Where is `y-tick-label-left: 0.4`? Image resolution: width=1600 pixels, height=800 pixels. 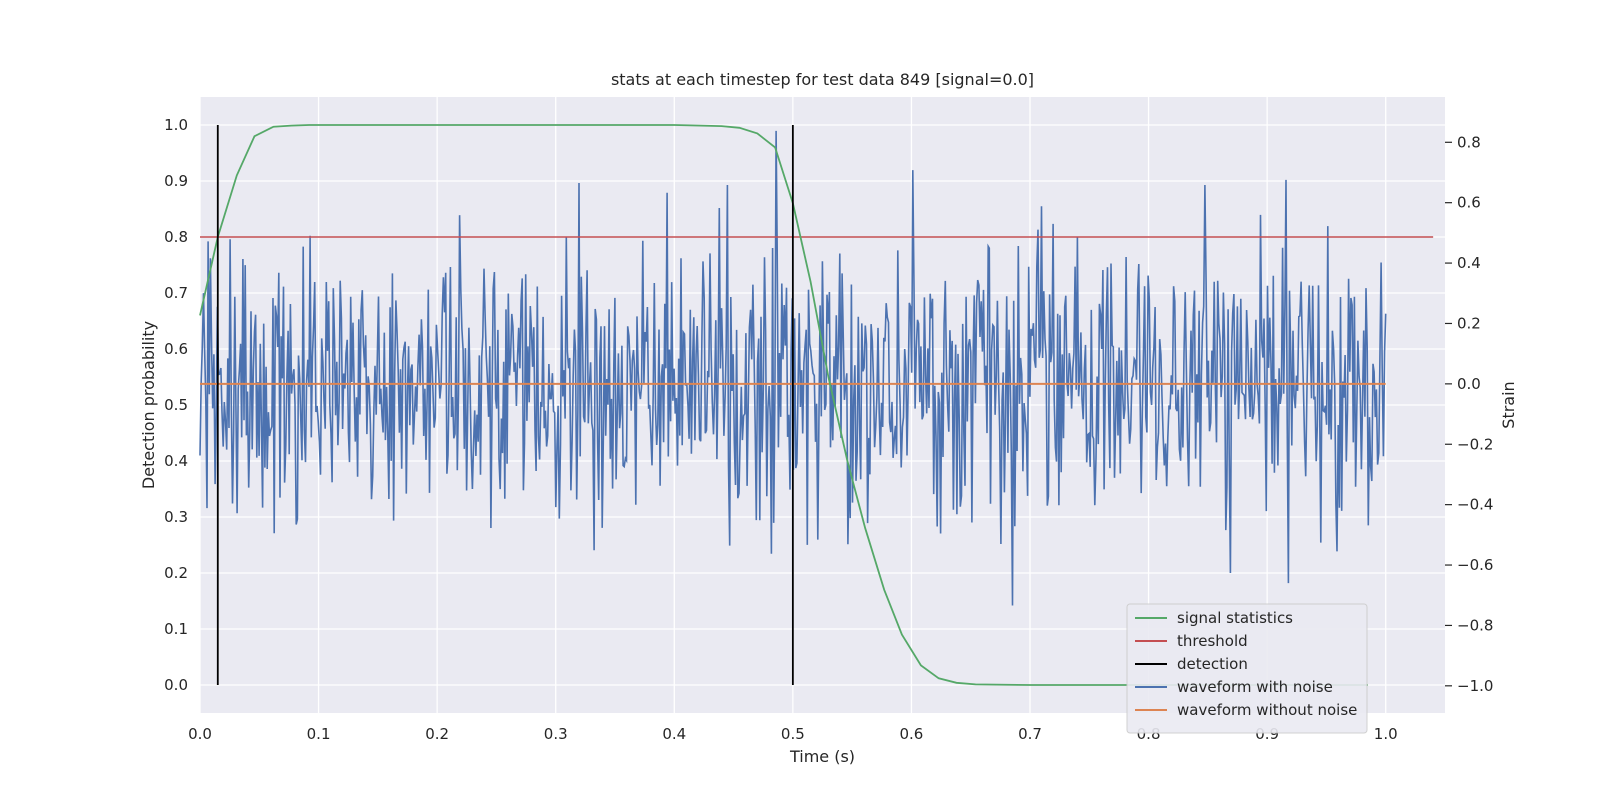
y-tick-label-left: 0.4 is located at coordinates (176, 461).